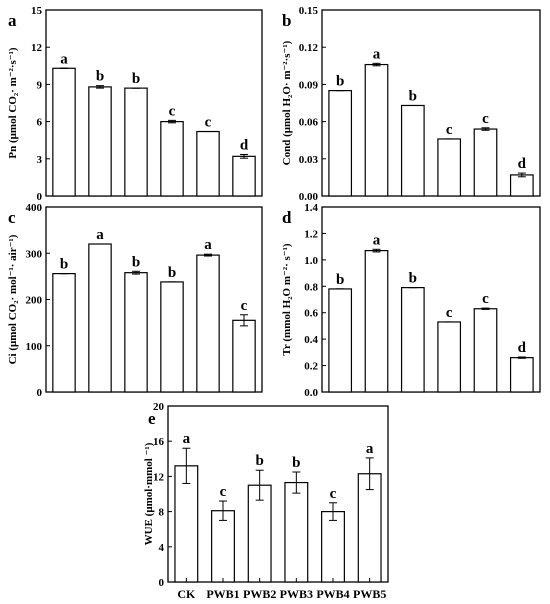 Image resolution: width=550 pixels, height=604 pixels. What do you see at coordinates (311, 287) in the screenshot?
I see `y-tick-label: 0.8` at bounding box center [311, 287].